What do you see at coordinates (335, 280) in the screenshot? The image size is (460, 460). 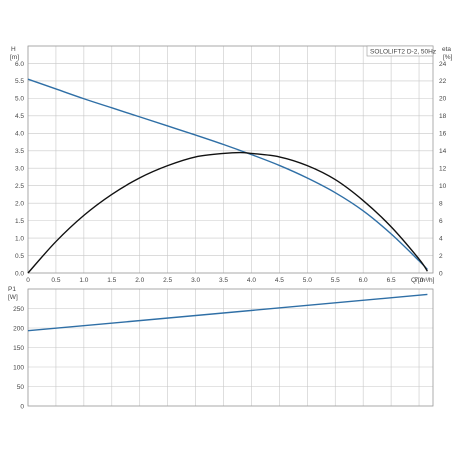 I see `x-tick-label: 5.5` at bounding box center [335, 280].